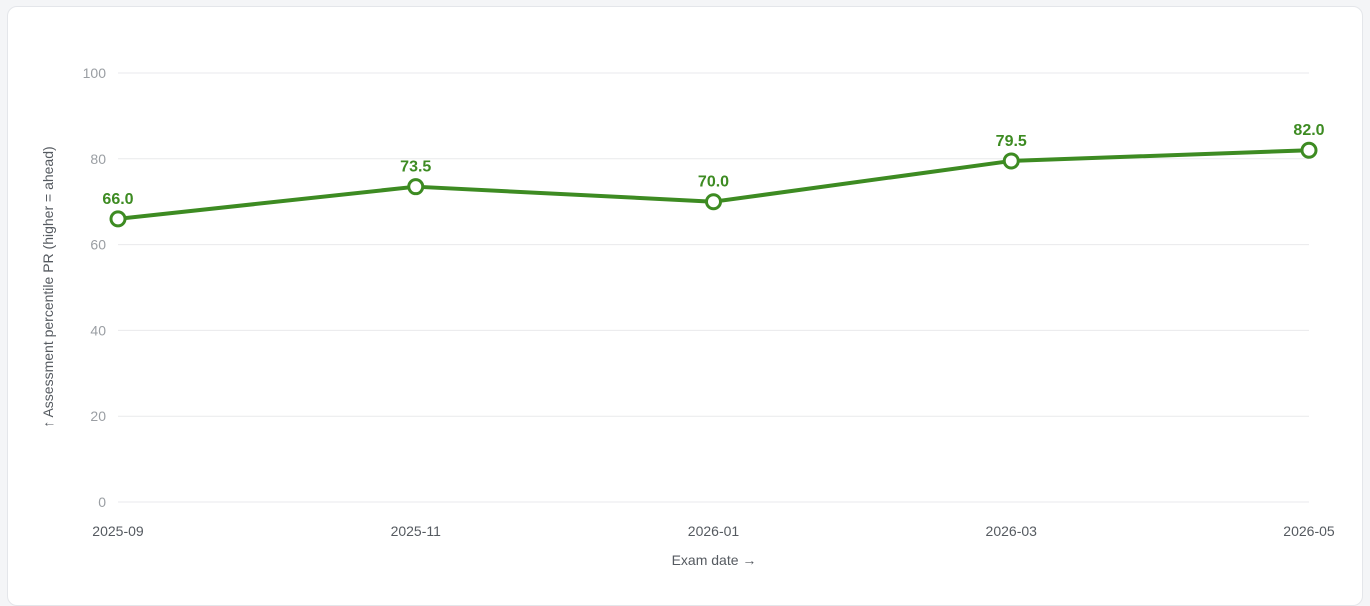 Image resolution: width=1370 pixels, height=606 pixels. I want to click on y-tick-label: 40, so click(98, 330).